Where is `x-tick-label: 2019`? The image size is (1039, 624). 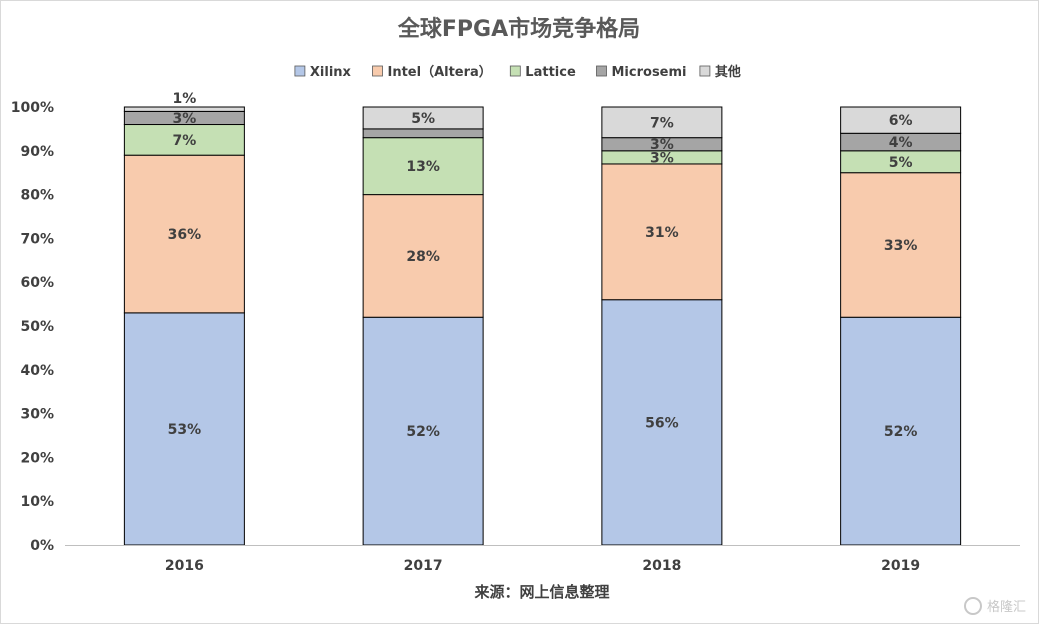
x-tick-label: 2019 is located at coordinates (900, 566).